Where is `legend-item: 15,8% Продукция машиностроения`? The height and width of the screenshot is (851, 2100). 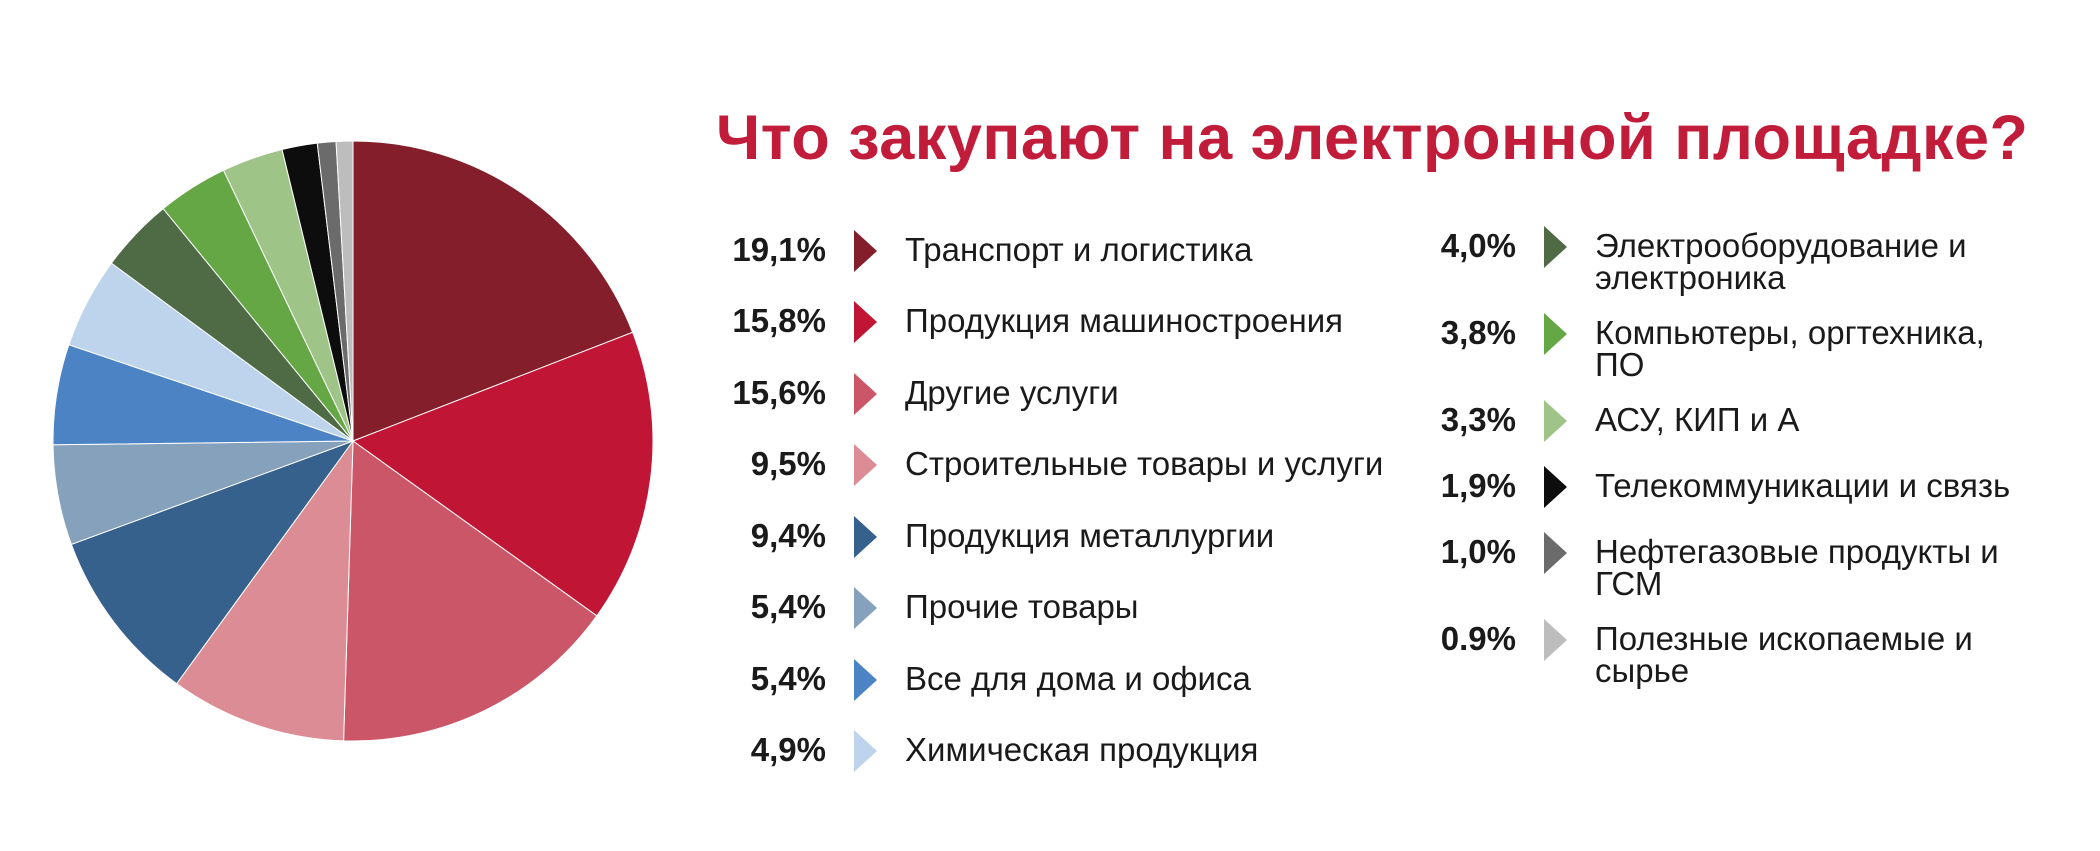 legend-item: 15,8% Продукция машиностроения is located at coordinates (1060, 324).